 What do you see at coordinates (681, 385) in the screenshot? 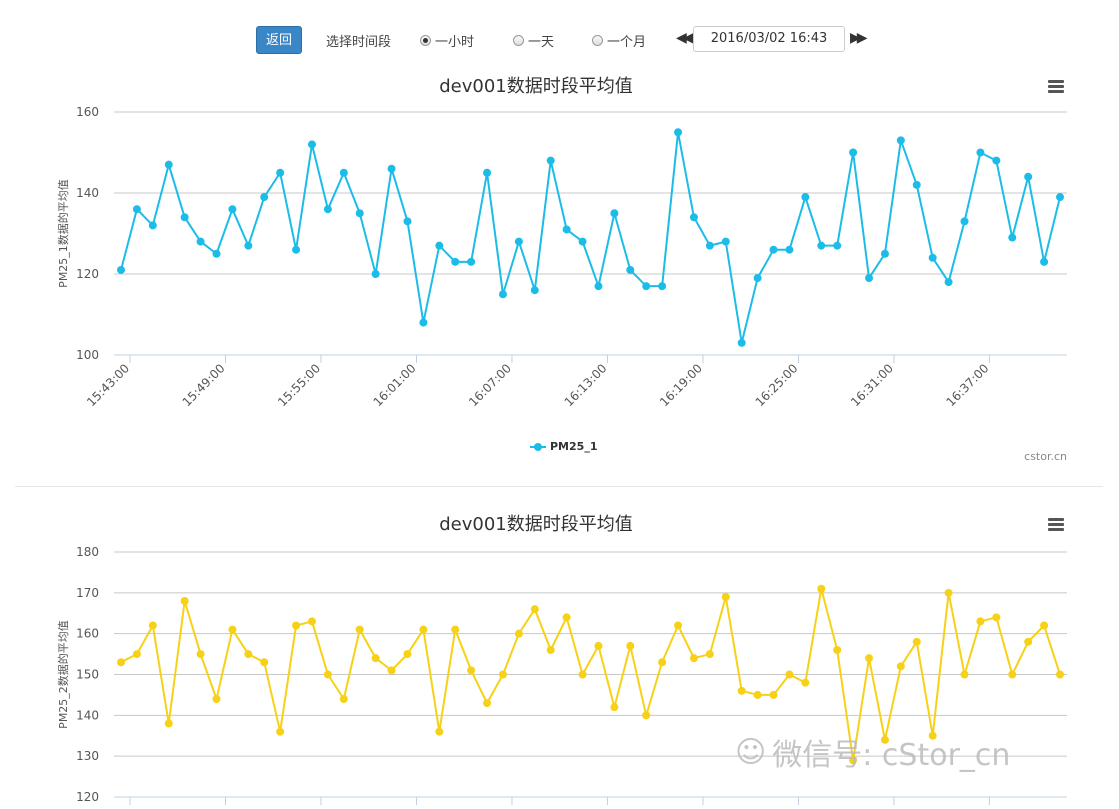
I see `x-tick-label: 16:19:00` at bounding box center [681, 385].